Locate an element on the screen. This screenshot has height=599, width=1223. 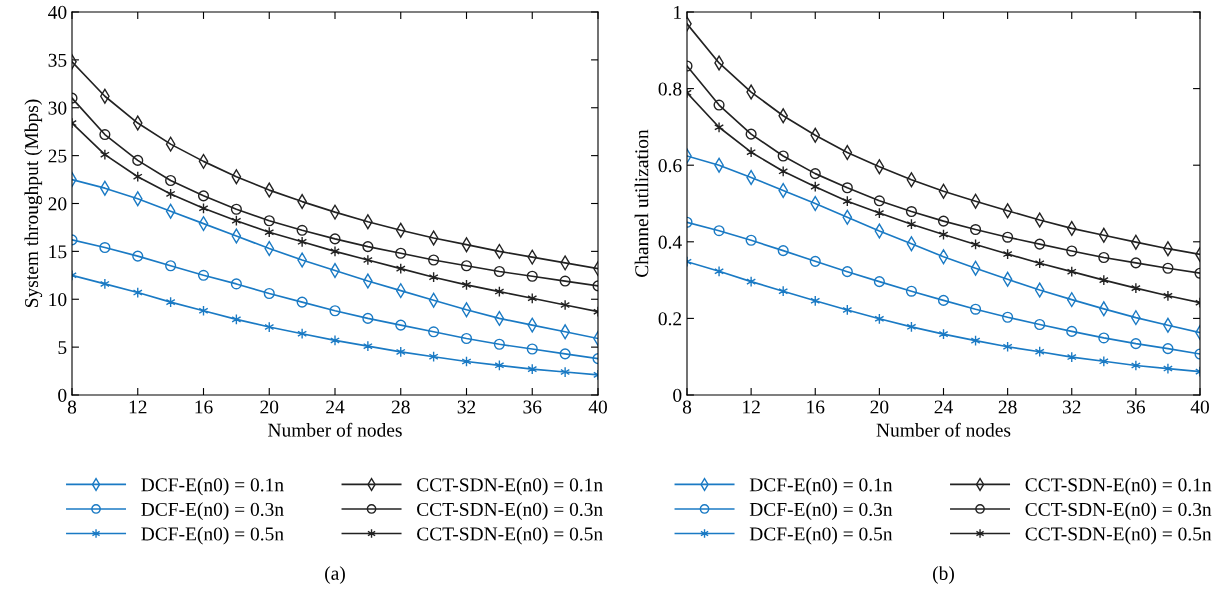
y-tick-label: 40 is located at coordinates (57, 12).